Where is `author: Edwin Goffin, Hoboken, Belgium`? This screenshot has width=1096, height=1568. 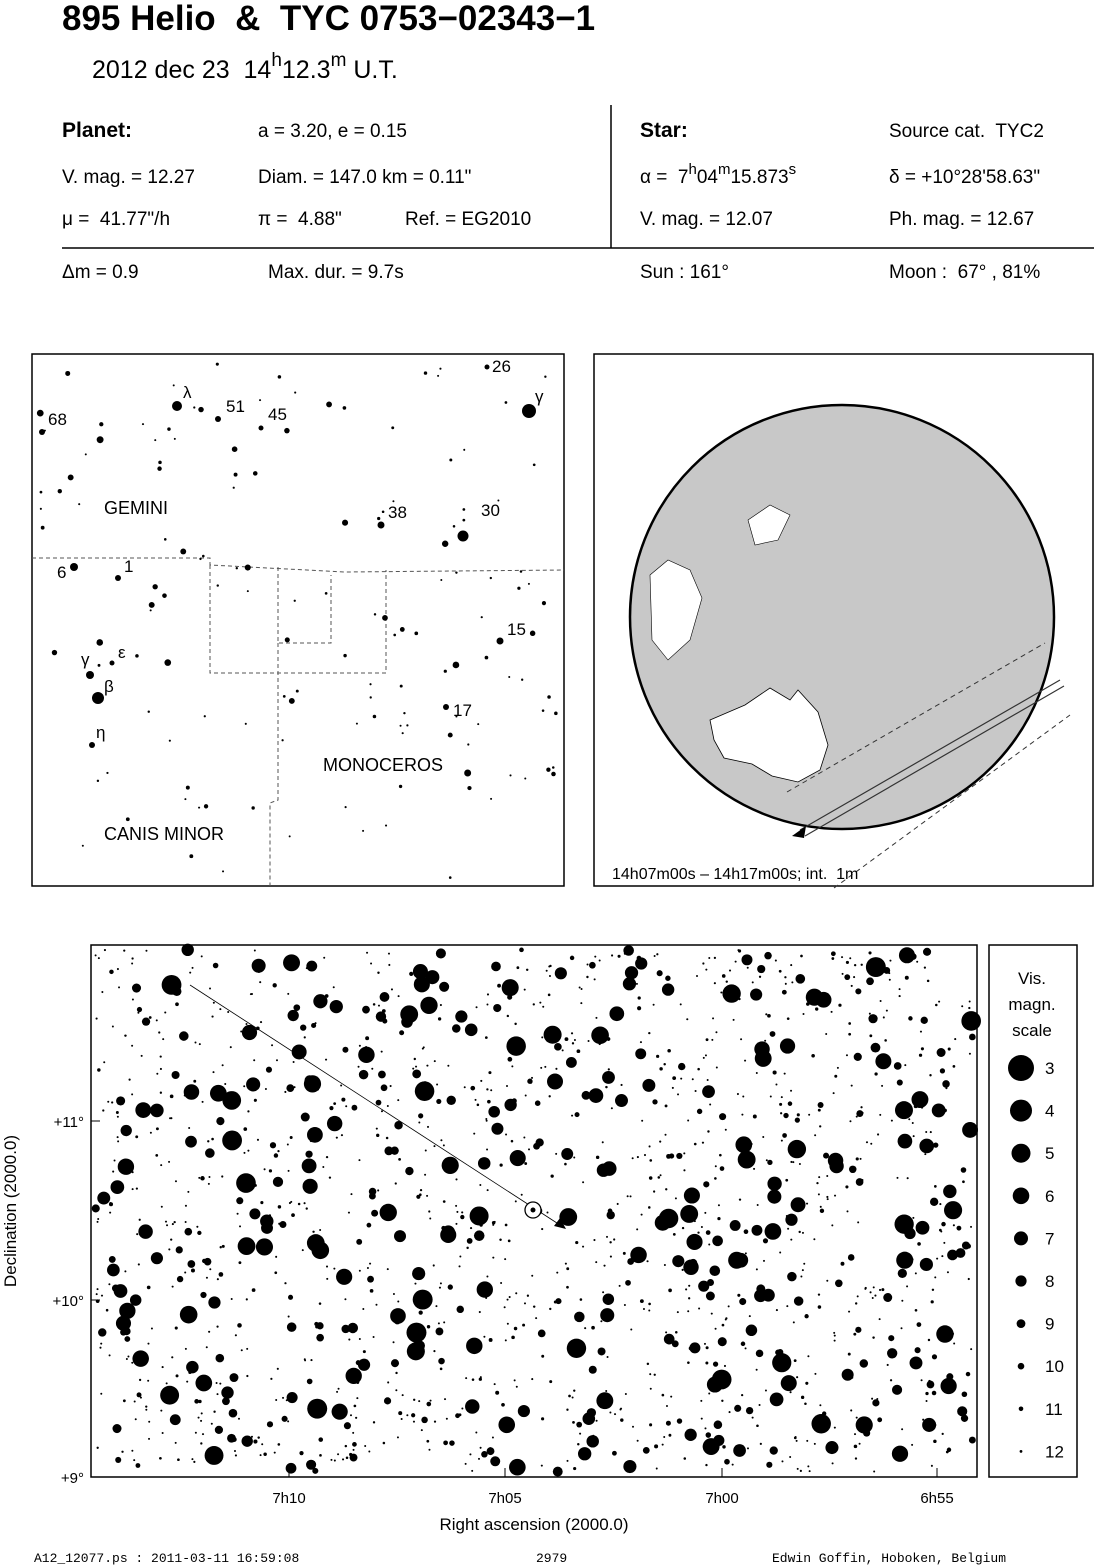
author: Edwin Goffin, Hoboken, Belgium is located at coordinates (889, 1558).